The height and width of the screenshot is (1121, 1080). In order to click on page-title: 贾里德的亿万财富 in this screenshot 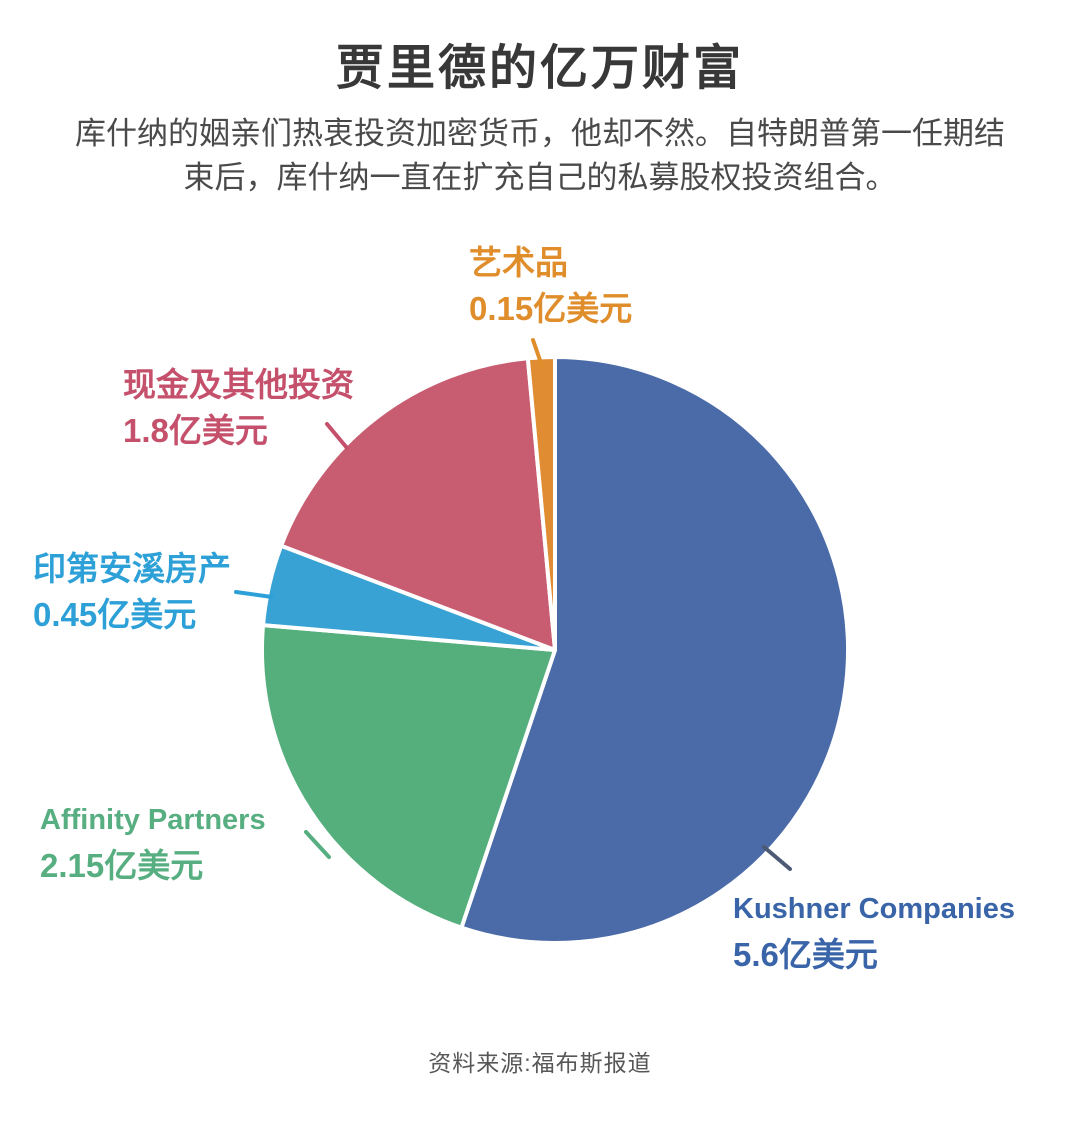, I will do `click(539, 68)`.